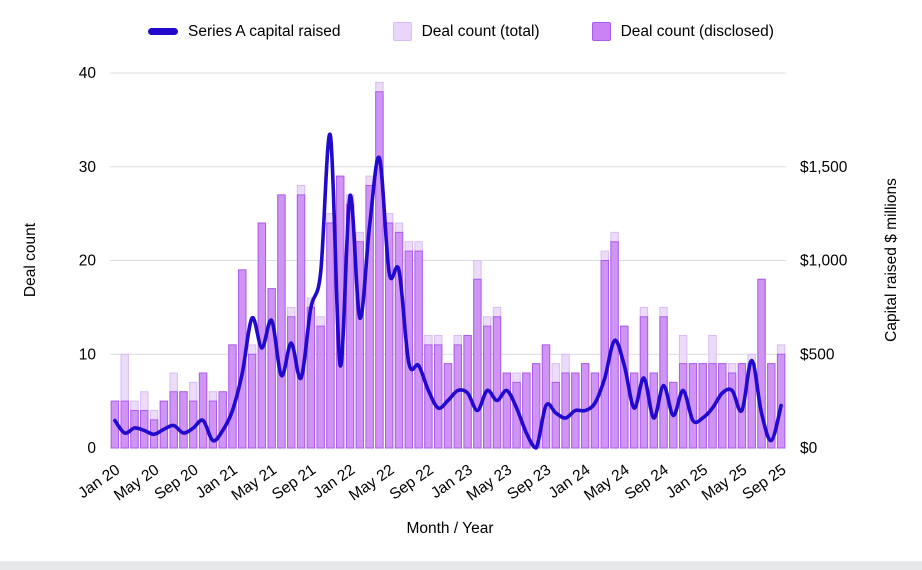  Describe the element at coordinates (254, 482) in the screenshot. I see `x-axis-tick-label: May 21` at that location.